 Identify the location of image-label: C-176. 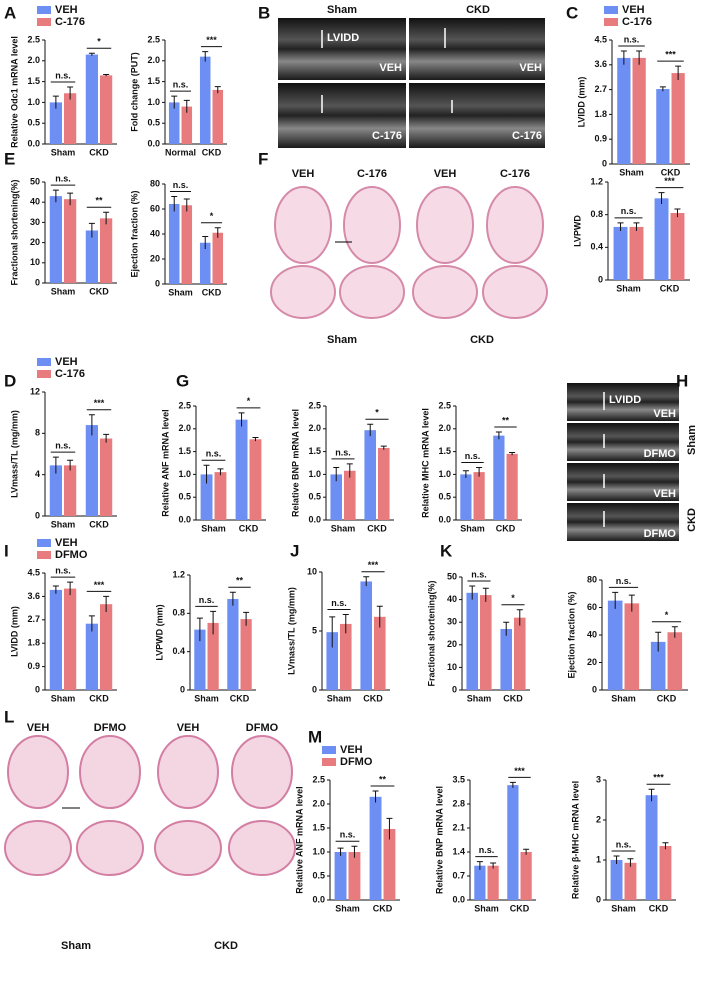
(527, 136).